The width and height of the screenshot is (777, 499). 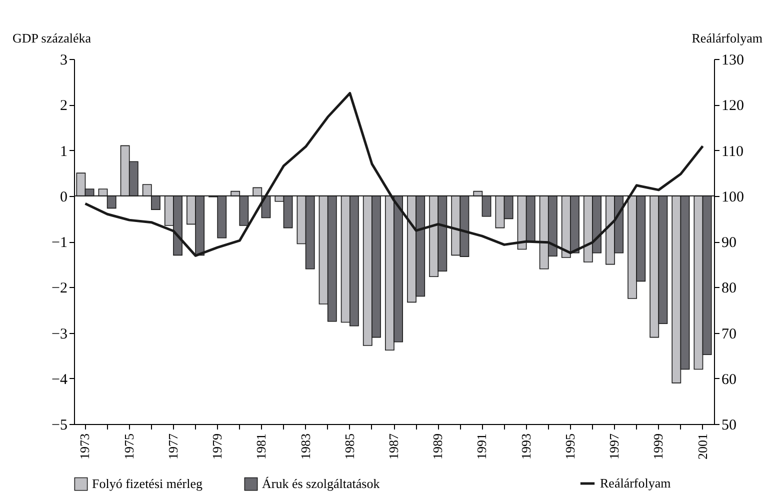 What do you see at coordinates (733, 152) in the screenshot?
I see `y2-tick-label: 110` at bounding box center [733, 152].